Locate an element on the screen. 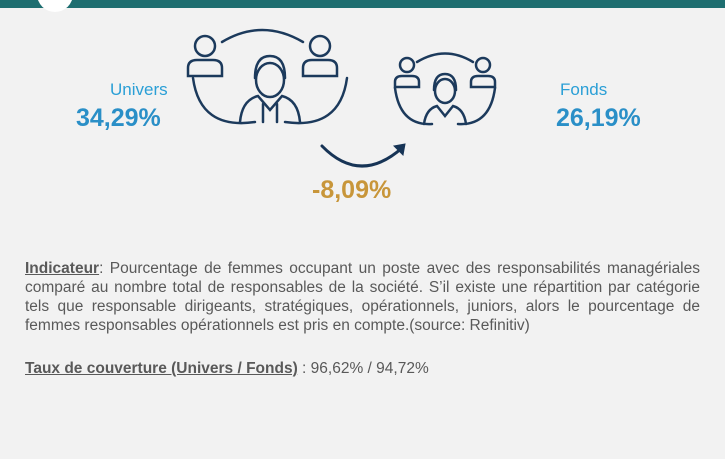 The width and height of the screenshot is (725, 459). indicator-label: Indicateur is located at coordinates (62, 268).